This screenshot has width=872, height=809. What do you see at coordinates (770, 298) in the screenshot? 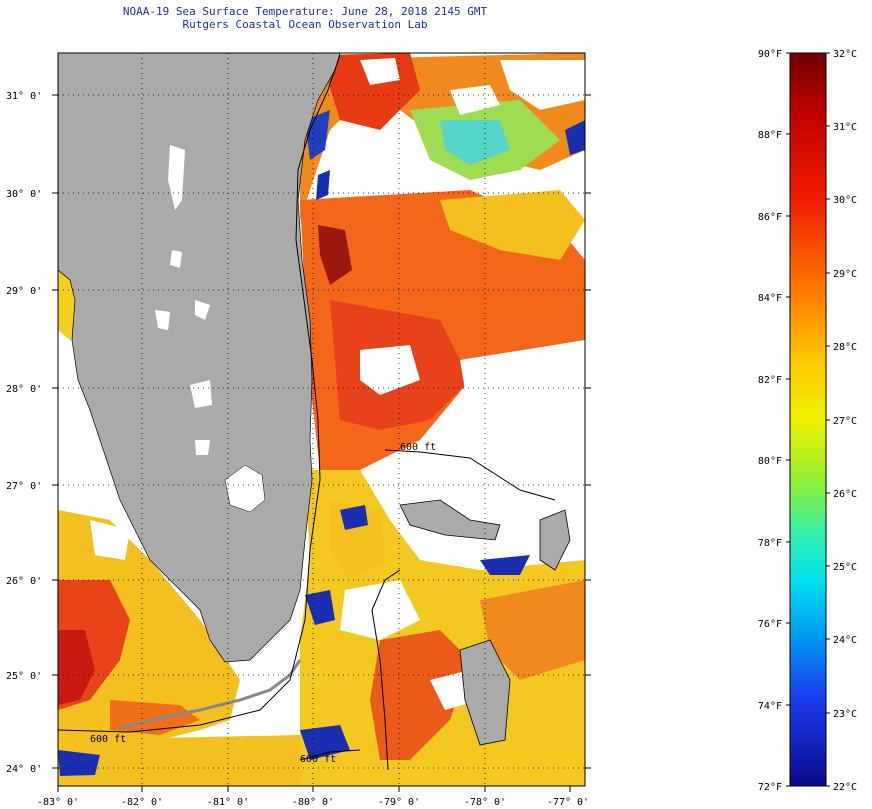
I see `colorbar-label-f: 84°F` at bounding box center [770, 298].